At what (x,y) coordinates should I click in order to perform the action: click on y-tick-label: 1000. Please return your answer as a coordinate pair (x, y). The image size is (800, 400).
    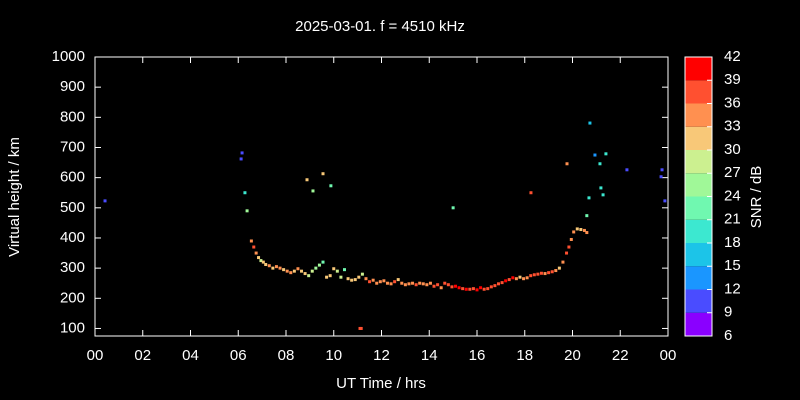
    Looking at the image, I should click on (68, 56).